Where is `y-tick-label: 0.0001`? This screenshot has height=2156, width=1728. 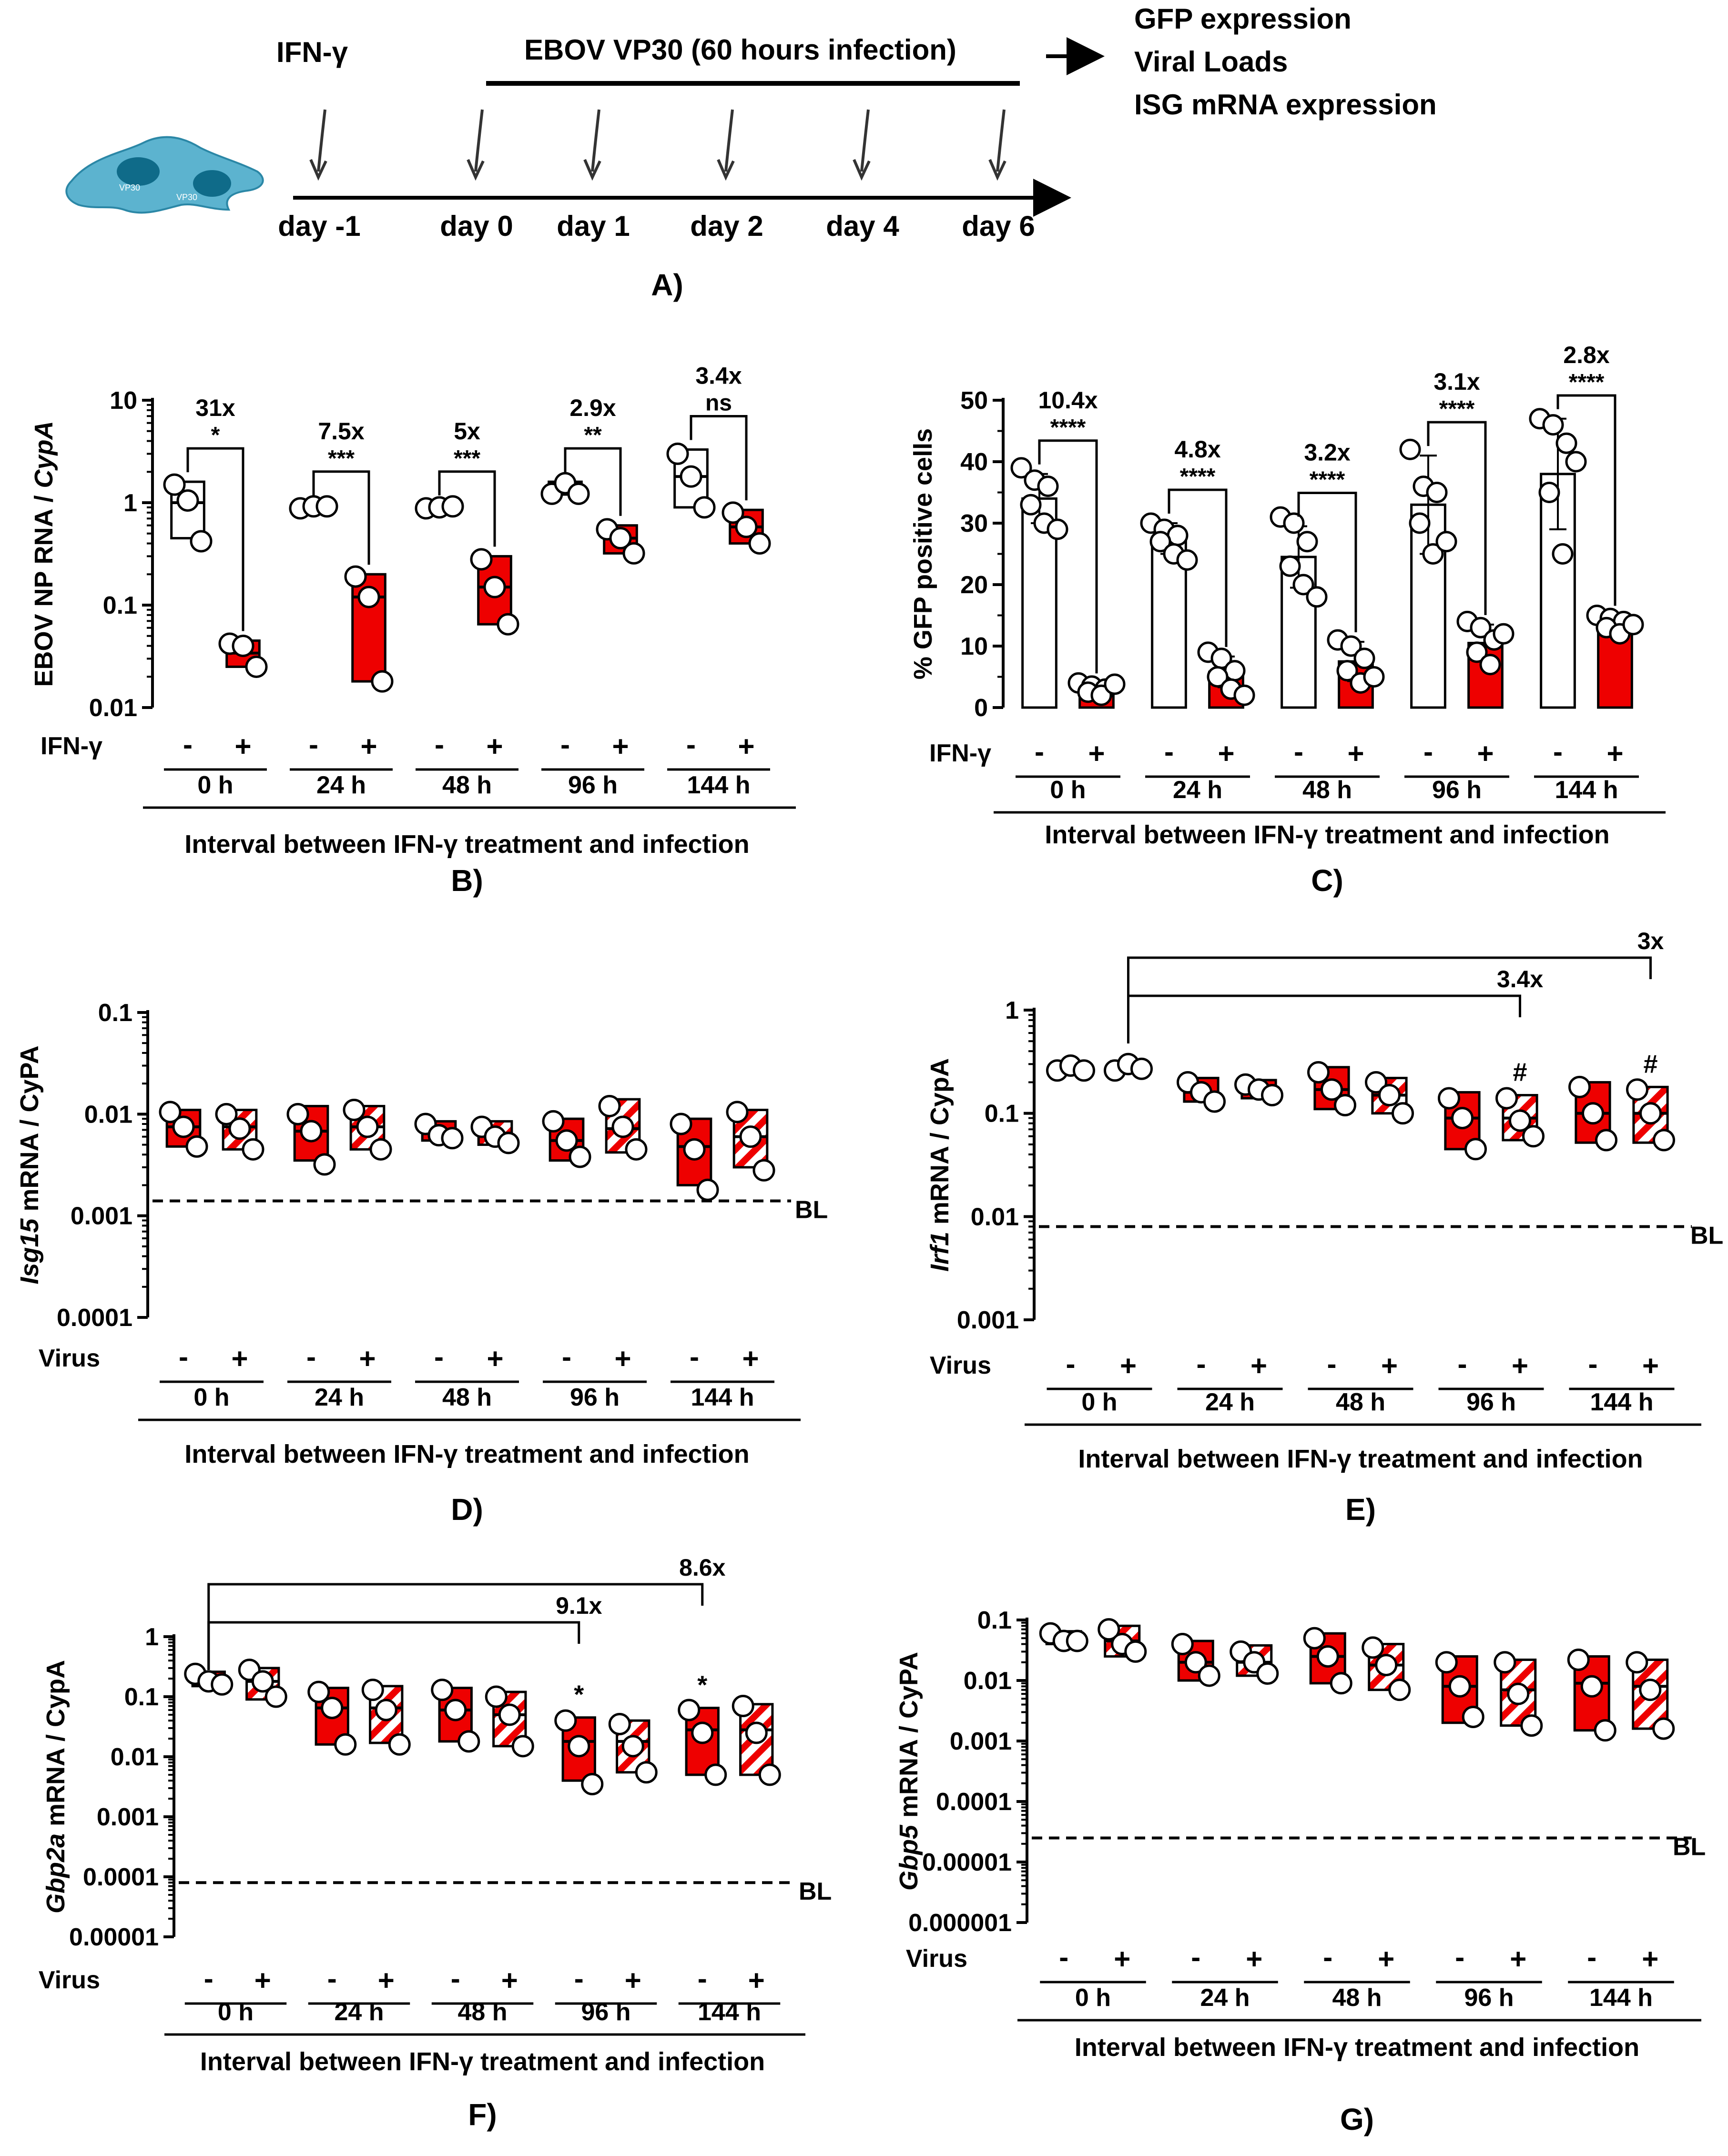 y-tick-label: 0.0001 is located at coordinates (94, 1318).